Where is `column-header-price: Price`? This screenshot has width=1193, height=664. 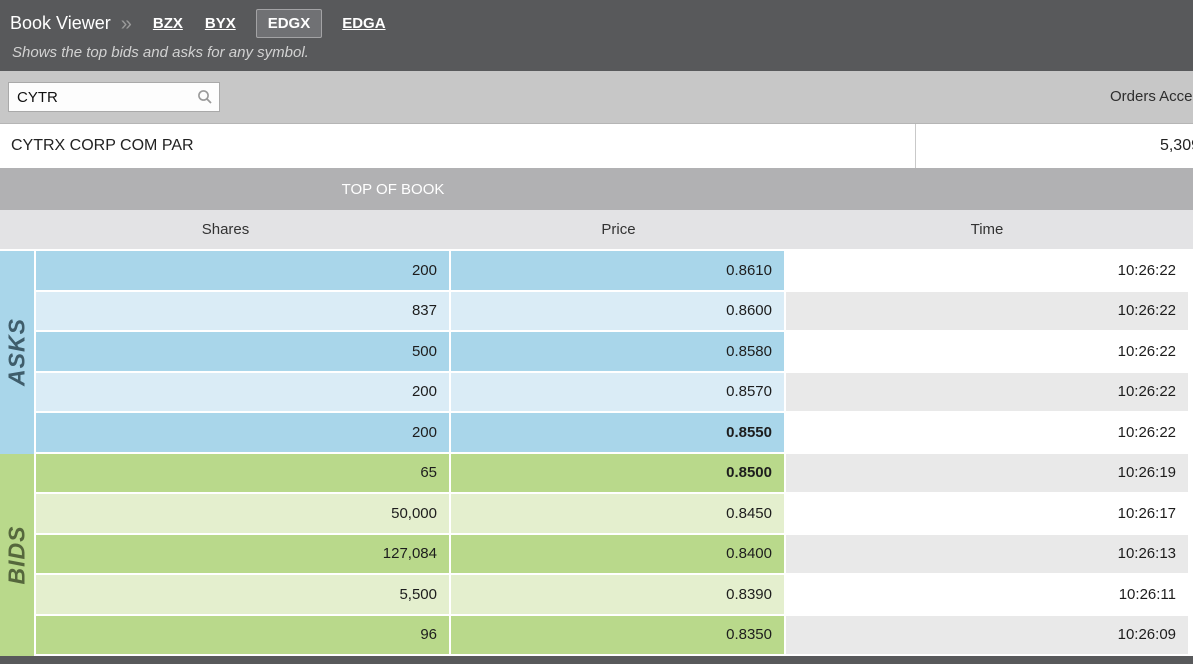 column-header-price: Price is located at coordinates (618, 229).